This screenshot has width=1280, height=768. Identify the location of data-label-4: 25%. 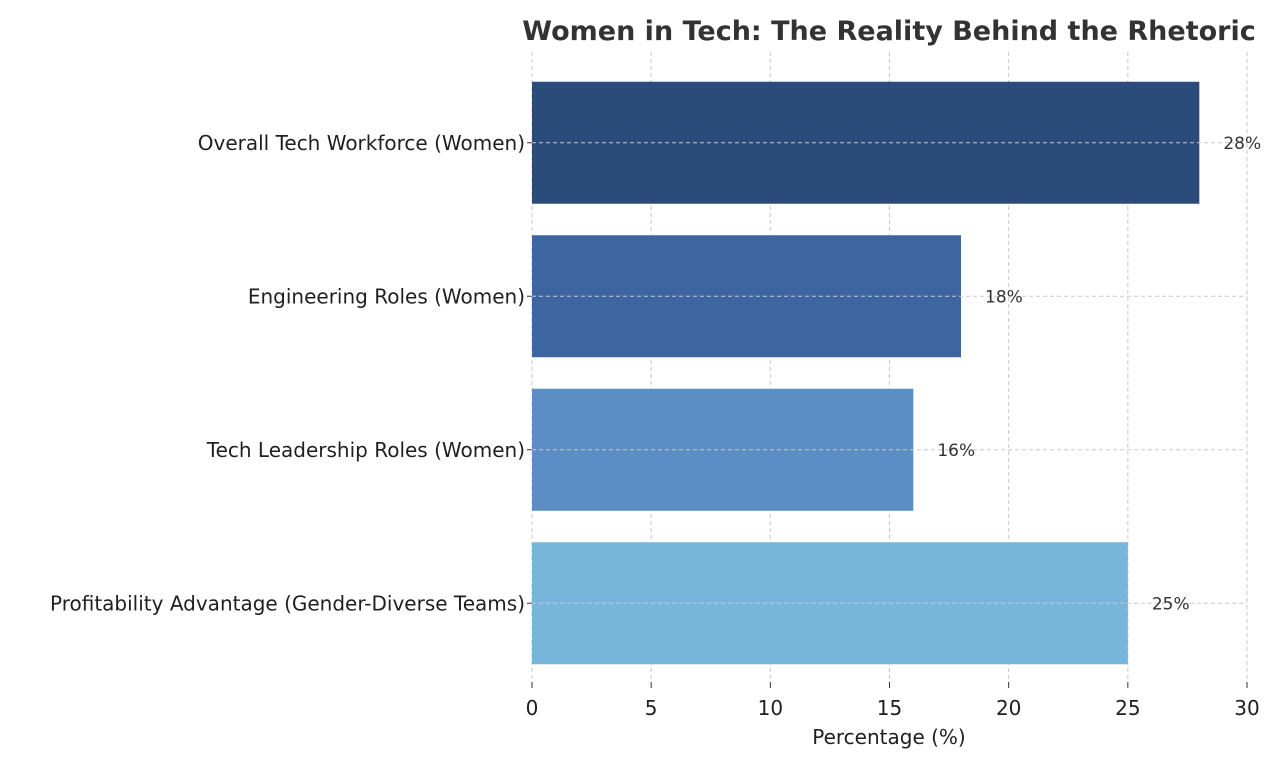
(1171, 604).